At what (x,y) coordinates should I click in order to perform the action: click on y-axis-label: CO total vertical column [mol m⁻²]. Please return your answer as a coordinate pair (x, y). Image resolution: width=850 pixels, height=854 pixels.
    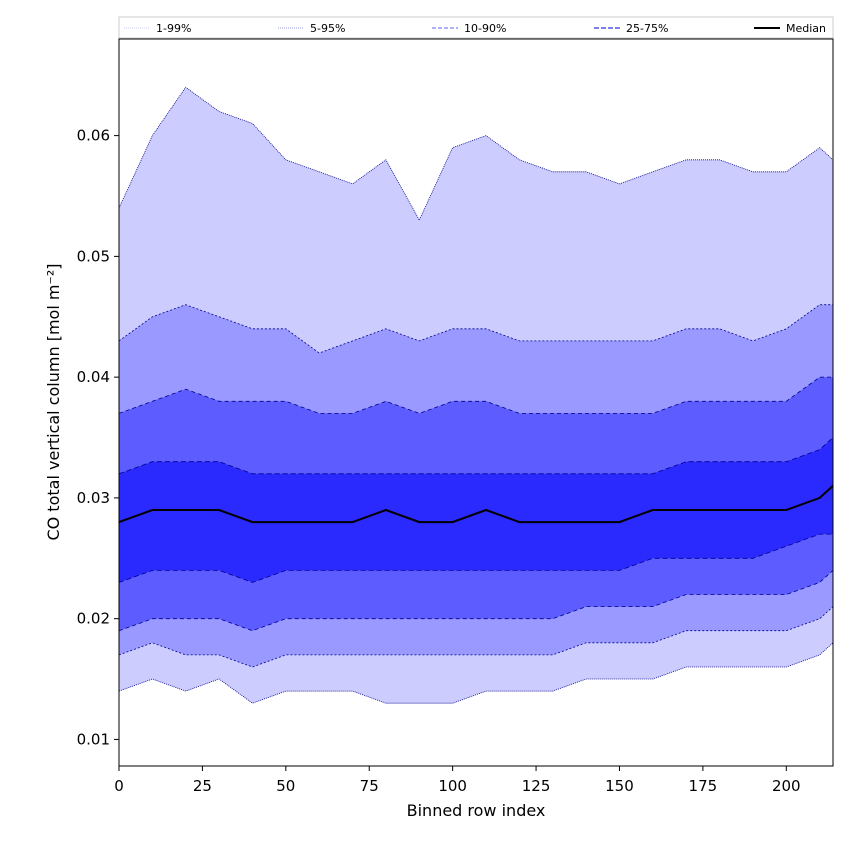
    Looking at the image, I should click on (53, 401).